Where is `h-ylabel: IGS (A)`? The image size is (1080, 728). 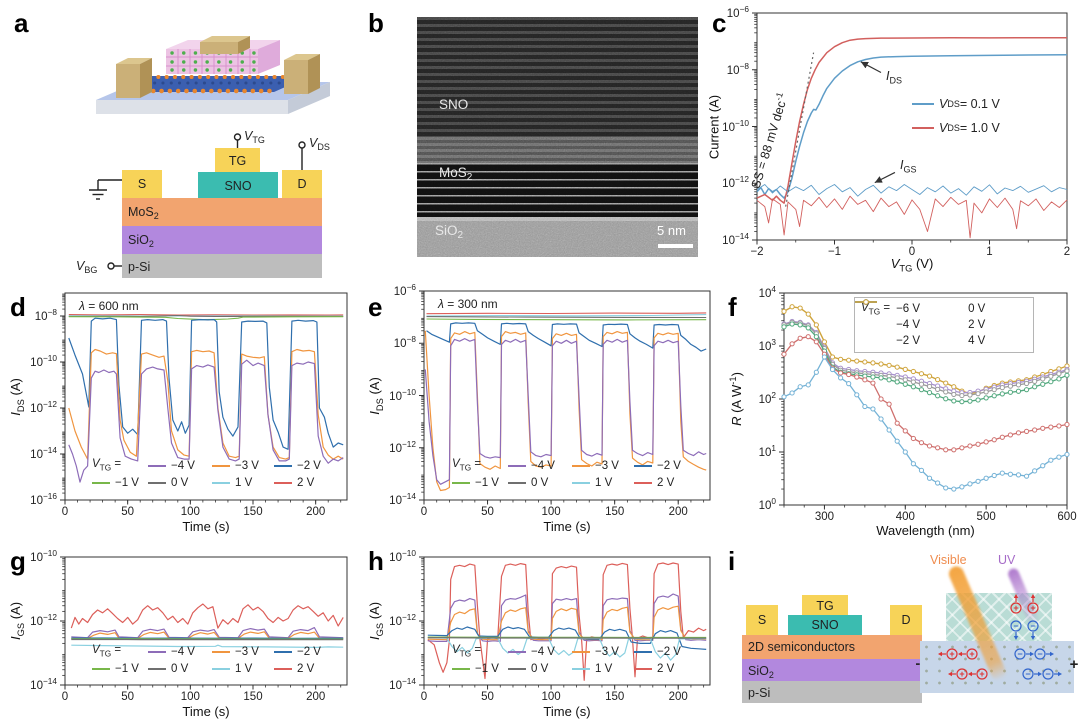
h-ylabel: IGS (A) is located at coordinates (376, 621).